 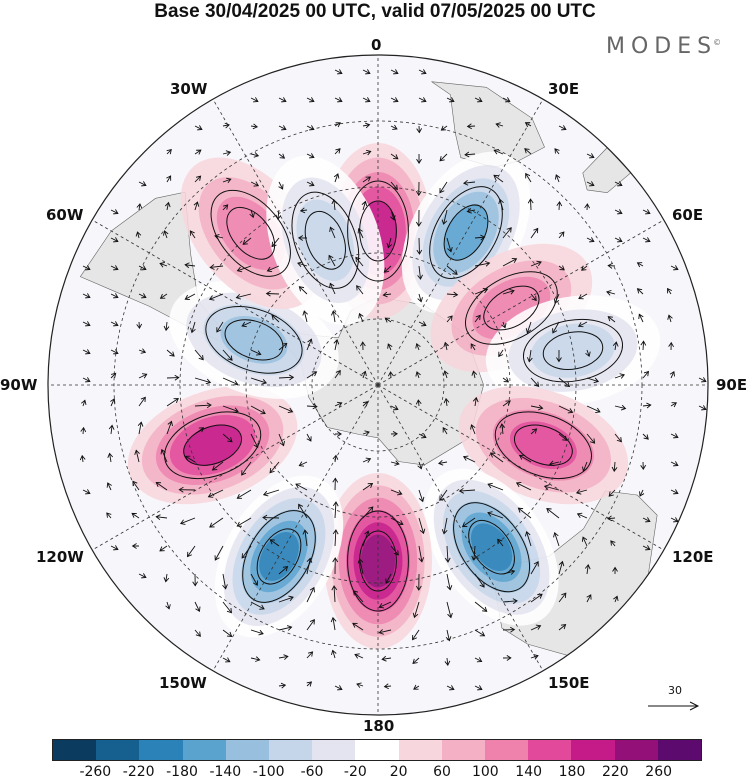 I want to click on colorbar-tick-label: -140, so click(x=225, y=772).